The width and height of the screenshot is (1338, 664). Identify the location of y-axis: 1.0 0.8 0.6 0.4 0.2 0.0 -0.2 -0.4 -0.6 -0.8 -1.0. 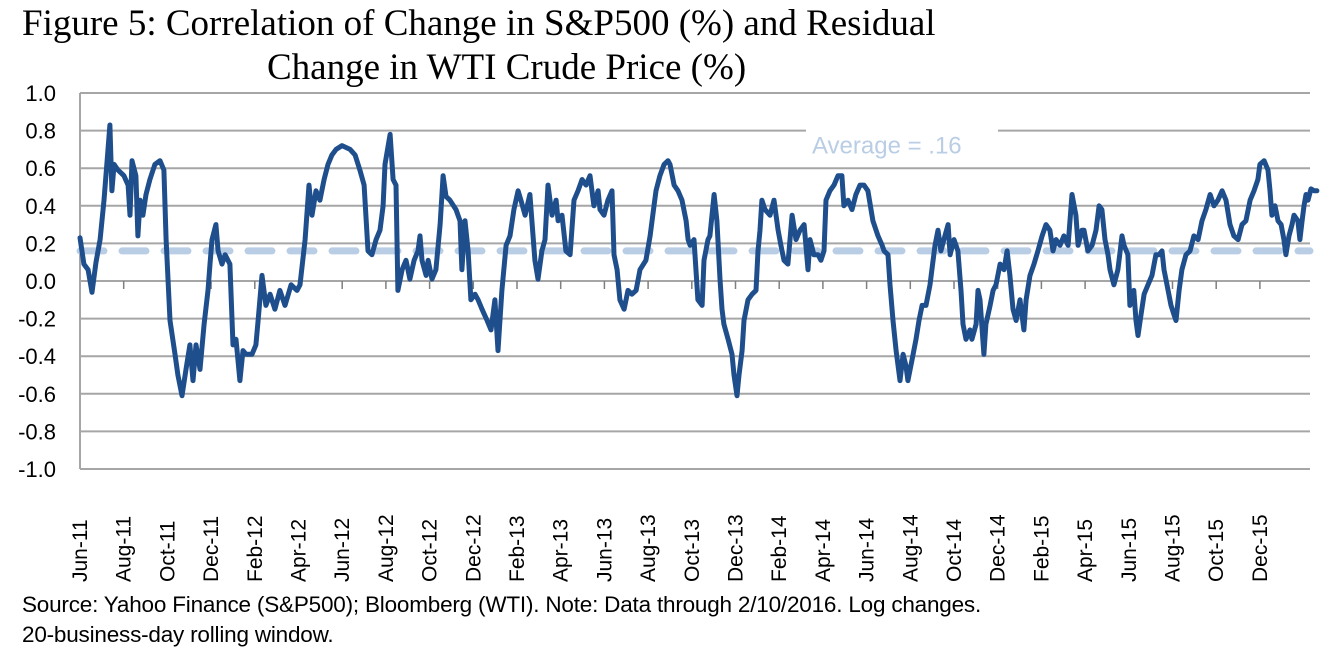
(37, 281).